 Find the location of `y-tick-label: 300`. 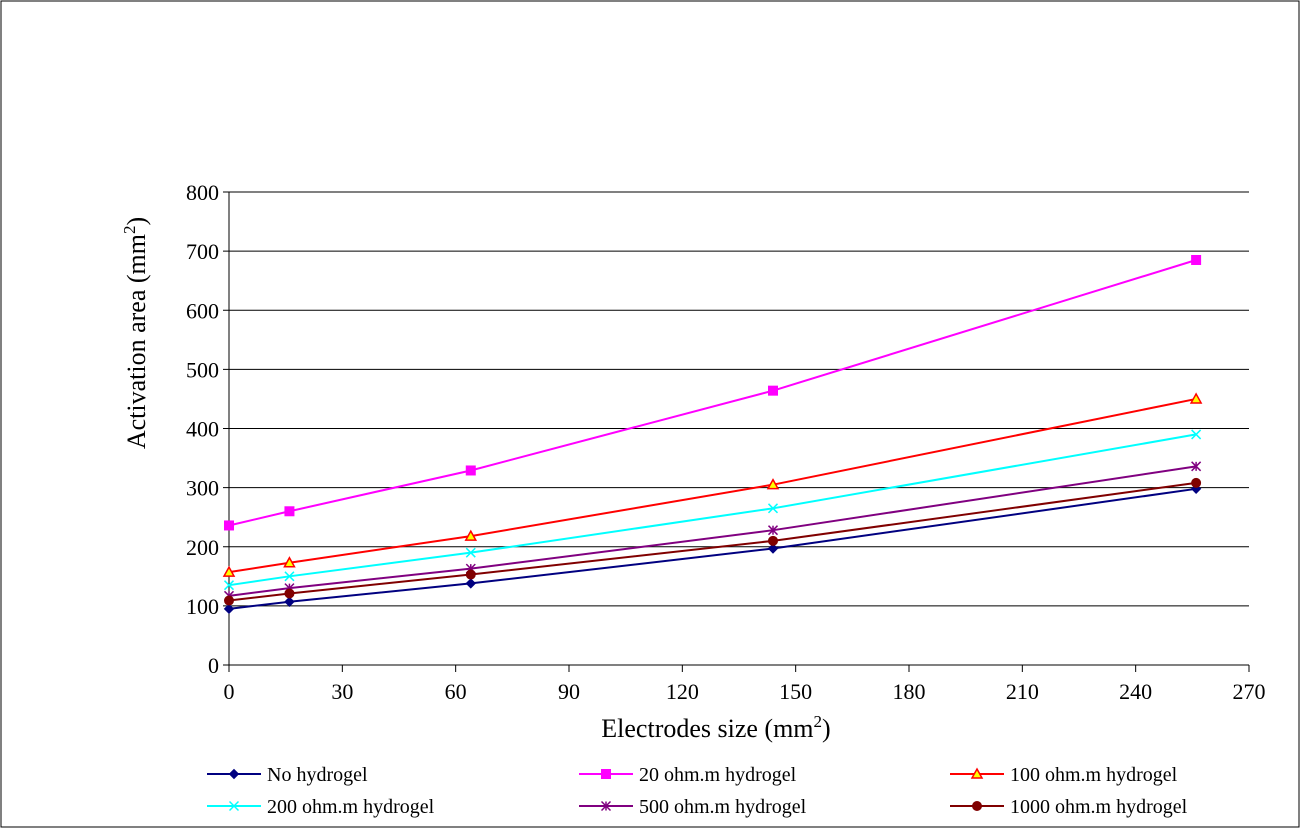

y-tick-label: 300 is located at coordinates (202, 488).